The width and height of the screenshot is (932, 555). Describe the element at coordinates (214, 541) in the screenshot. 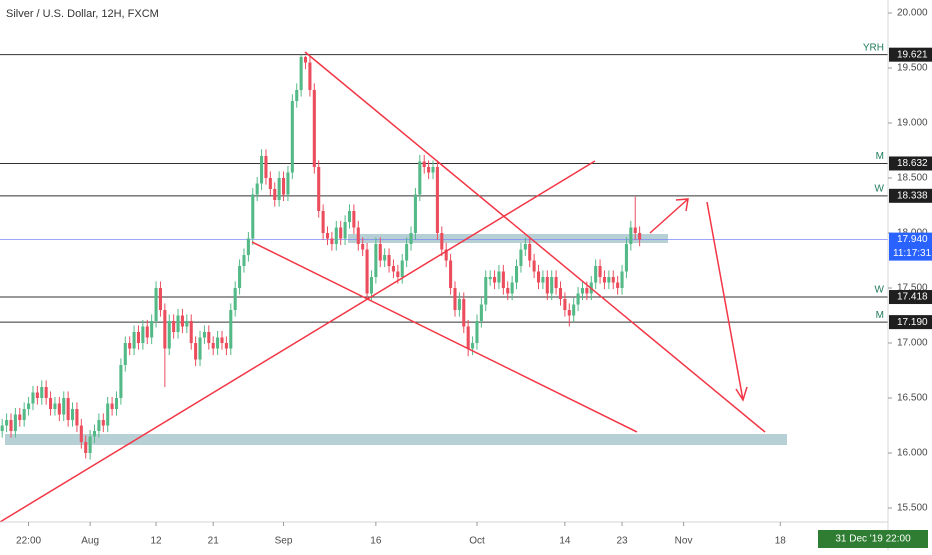

I see `x-tick-label: 21` at that location.